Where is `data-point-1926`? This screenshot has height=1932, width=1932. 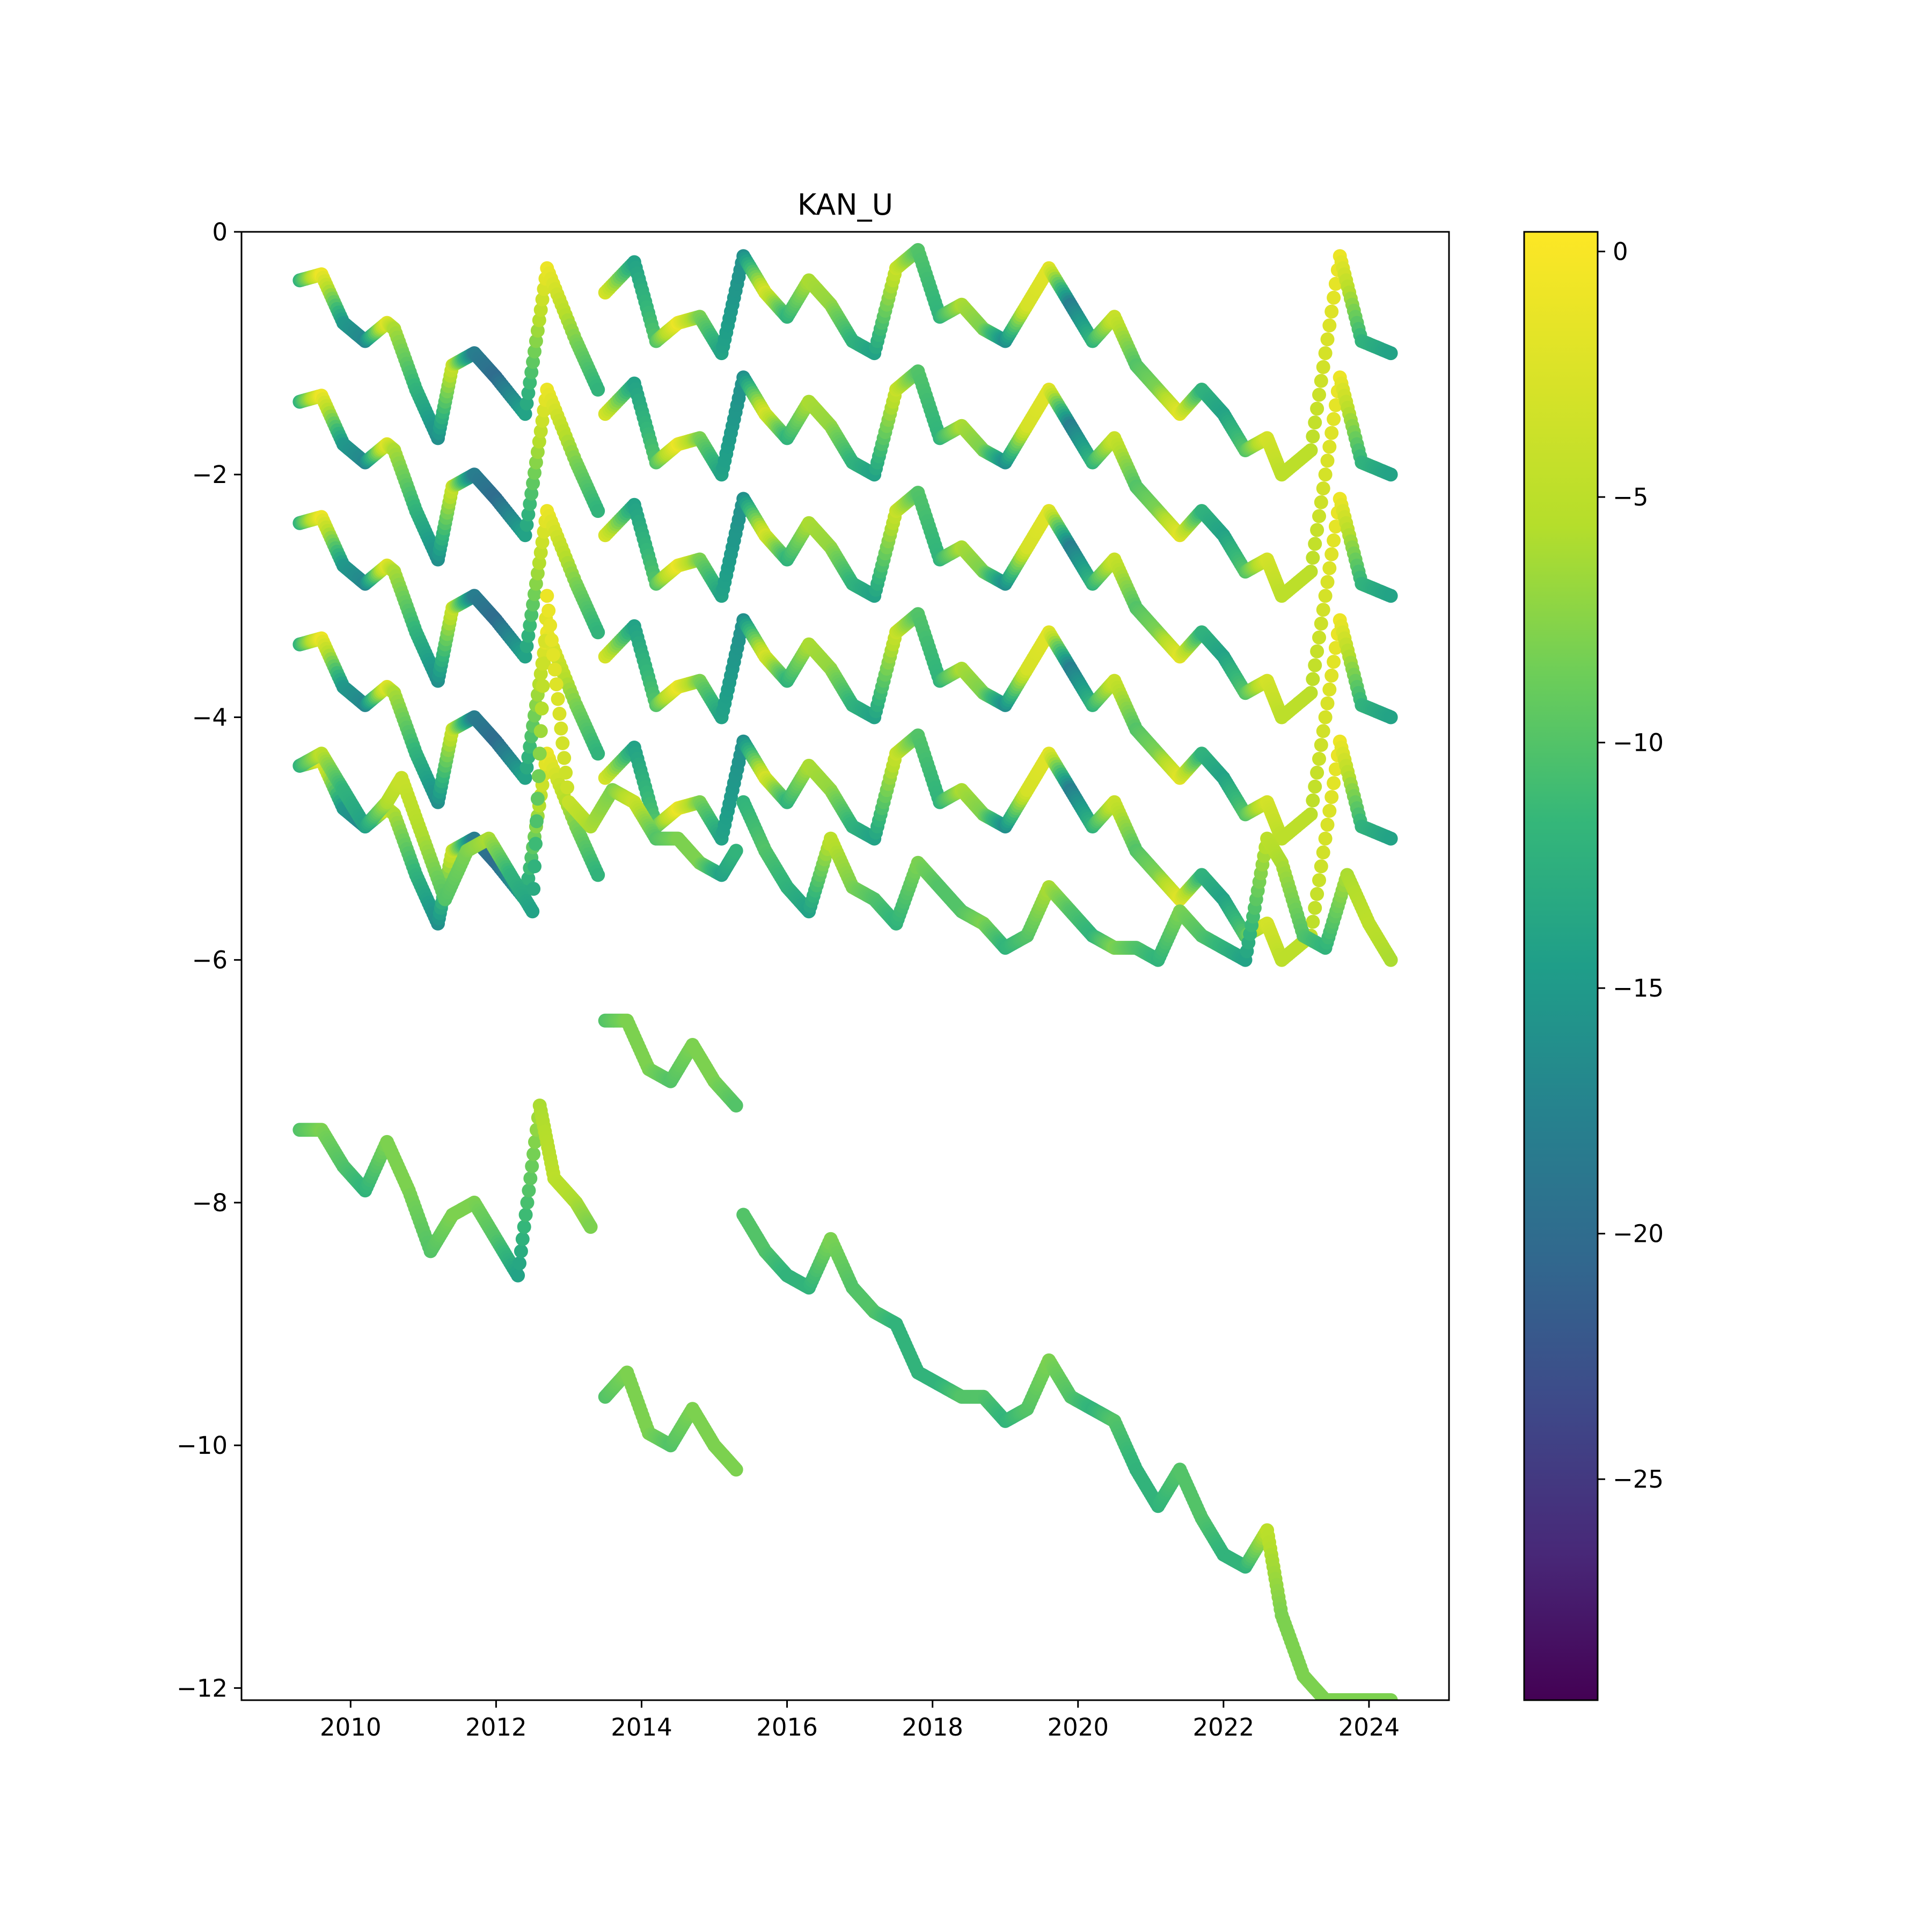 data-point-1926 is located at coordinates (1315, 544).